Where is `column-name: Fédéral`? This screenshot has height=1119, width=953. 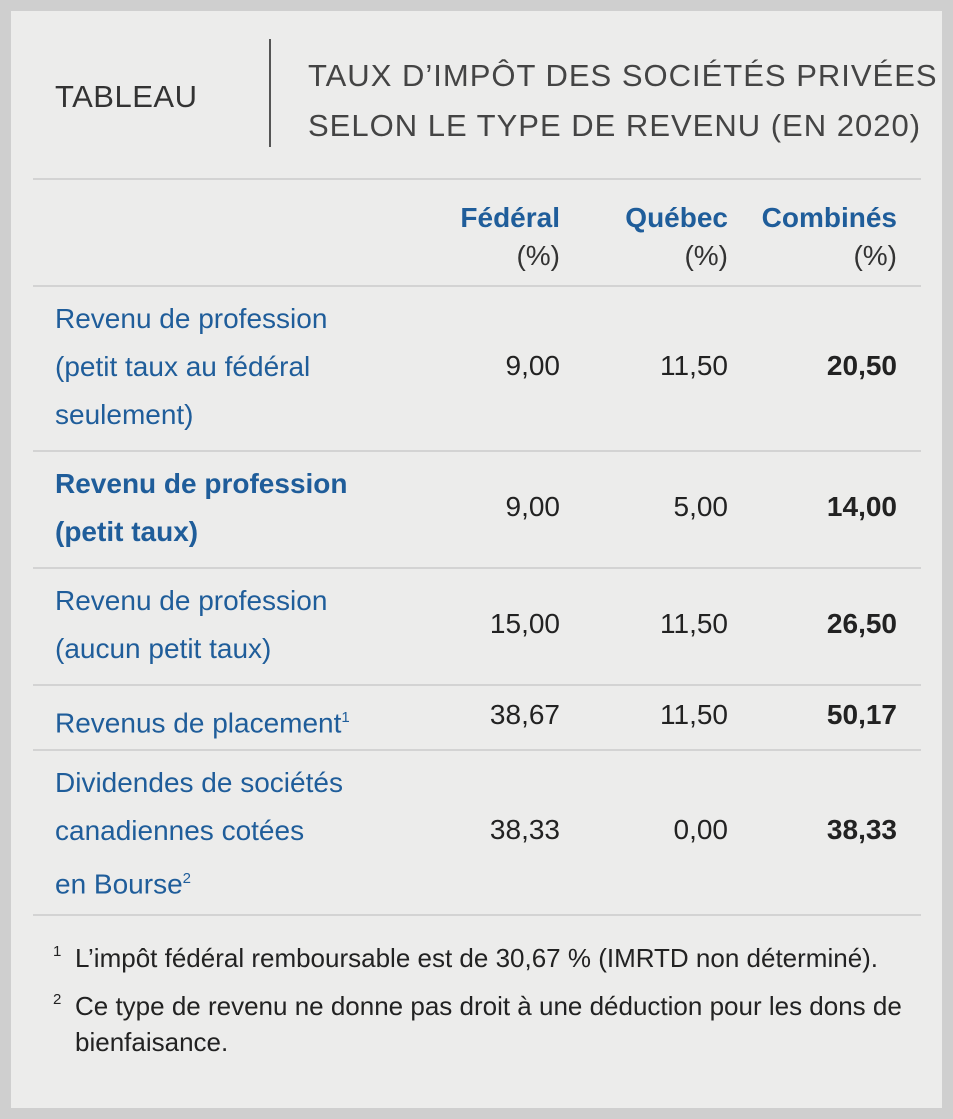
column-name: Fédéral is located at coordinates (510, 217).